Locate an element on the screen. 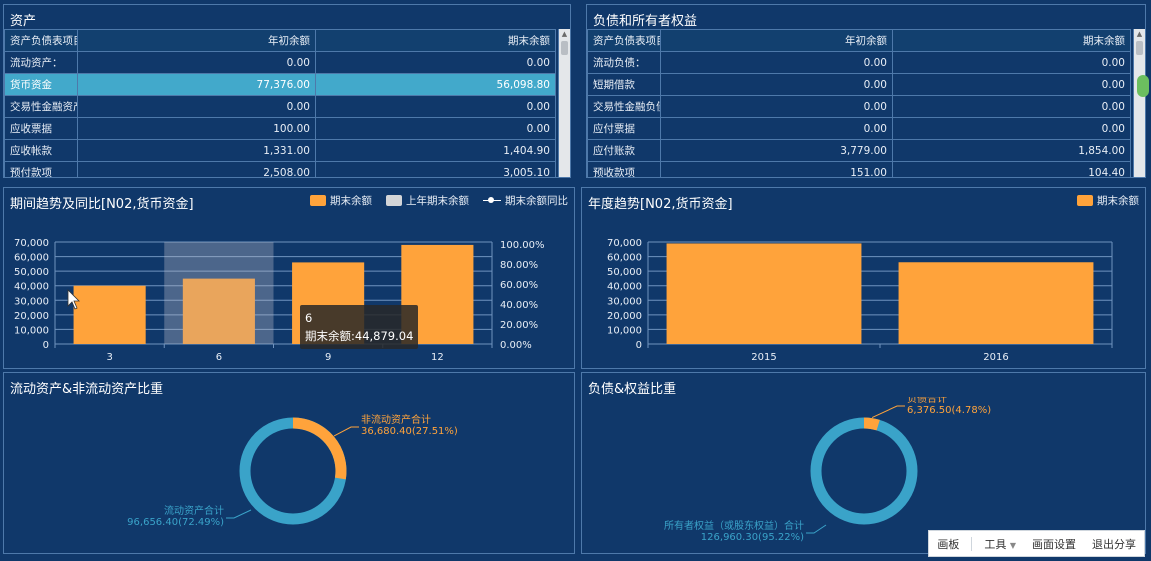 The width and height of the screenshot is (1151, 561). table-row: 应收票据 100.00 0.00 is located at coordinates (280, 128).